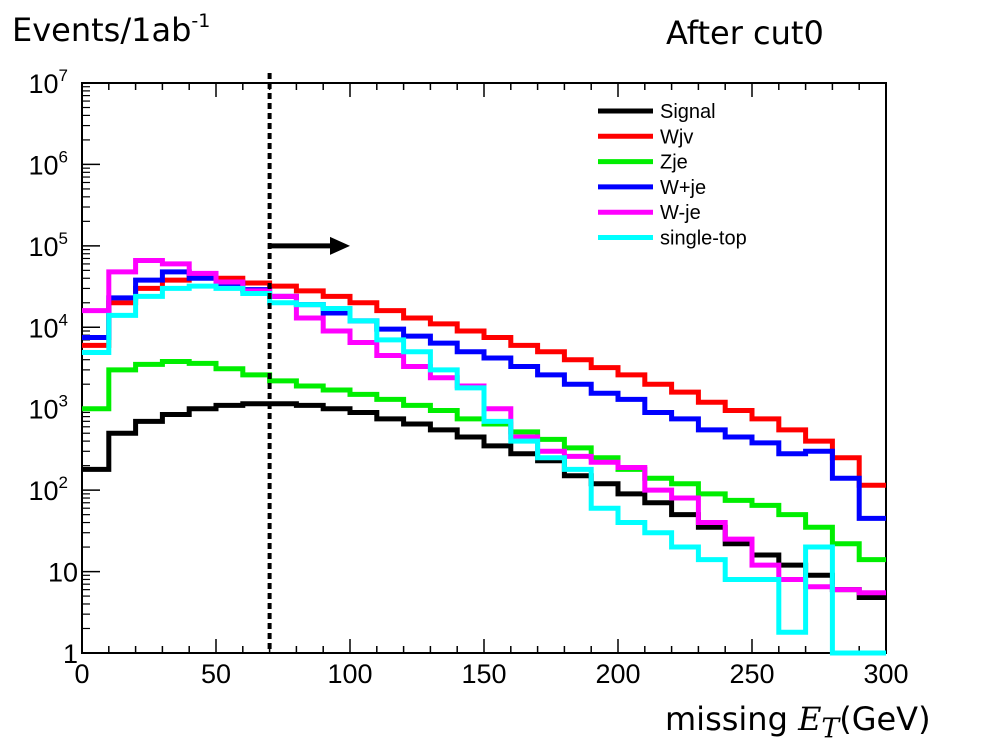 Image resolution: width=985 pixels, height=751 pixels. Describe the element at coordinates (676, 137) in the screenshot. I see `legend-label: Wjv` at that location.